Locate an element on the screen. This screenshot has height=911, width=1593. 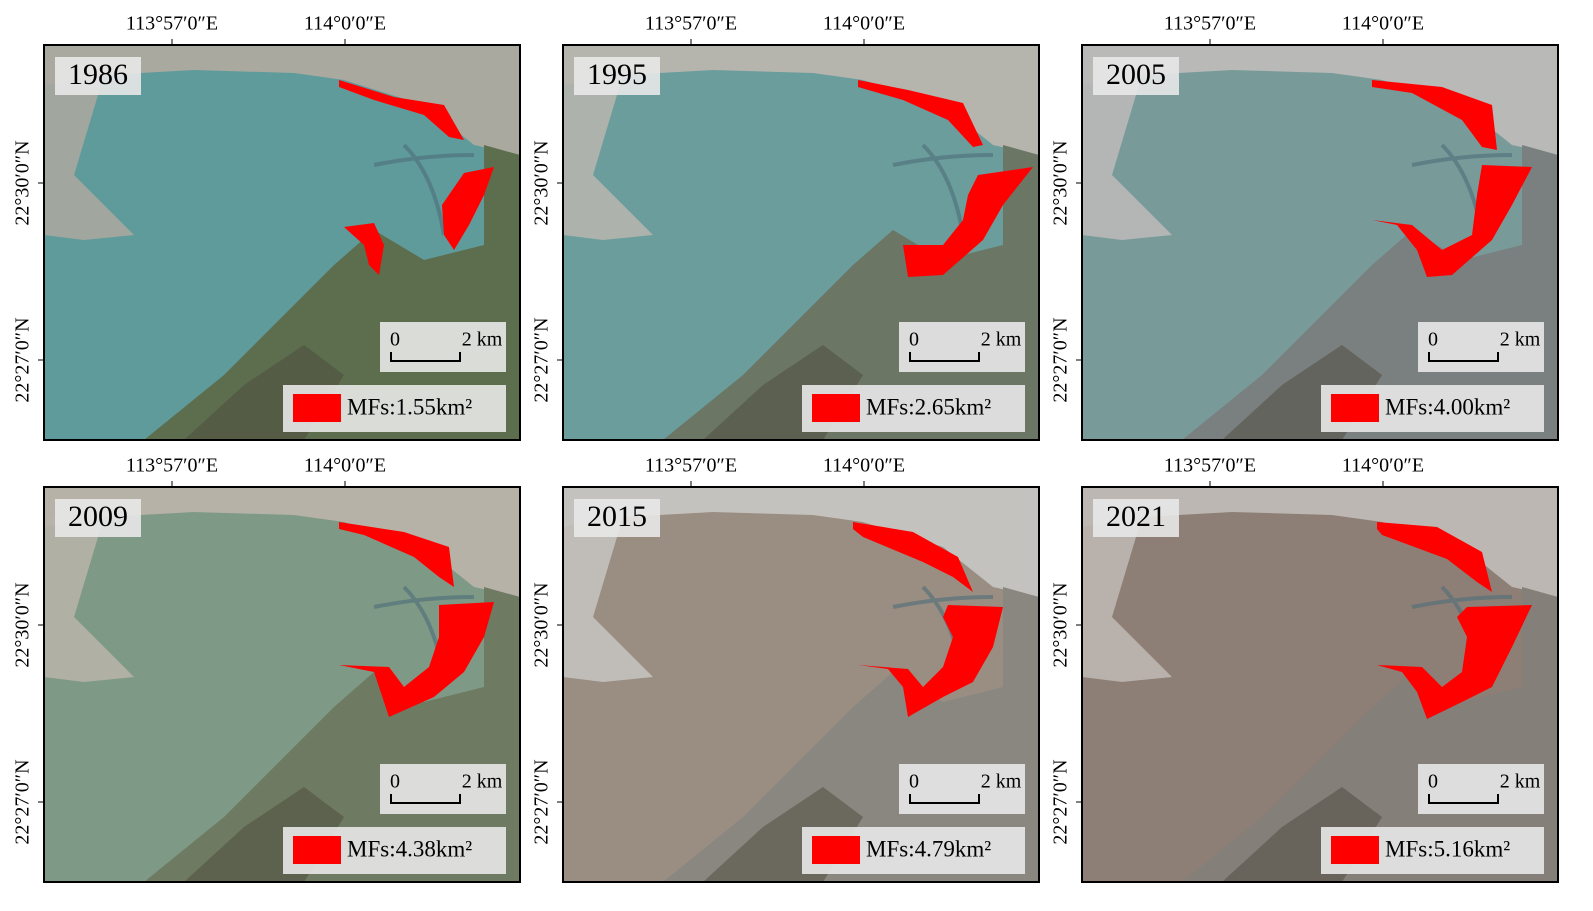
legend-label: MFs:1.55km² is located at coordinates (409, 406).